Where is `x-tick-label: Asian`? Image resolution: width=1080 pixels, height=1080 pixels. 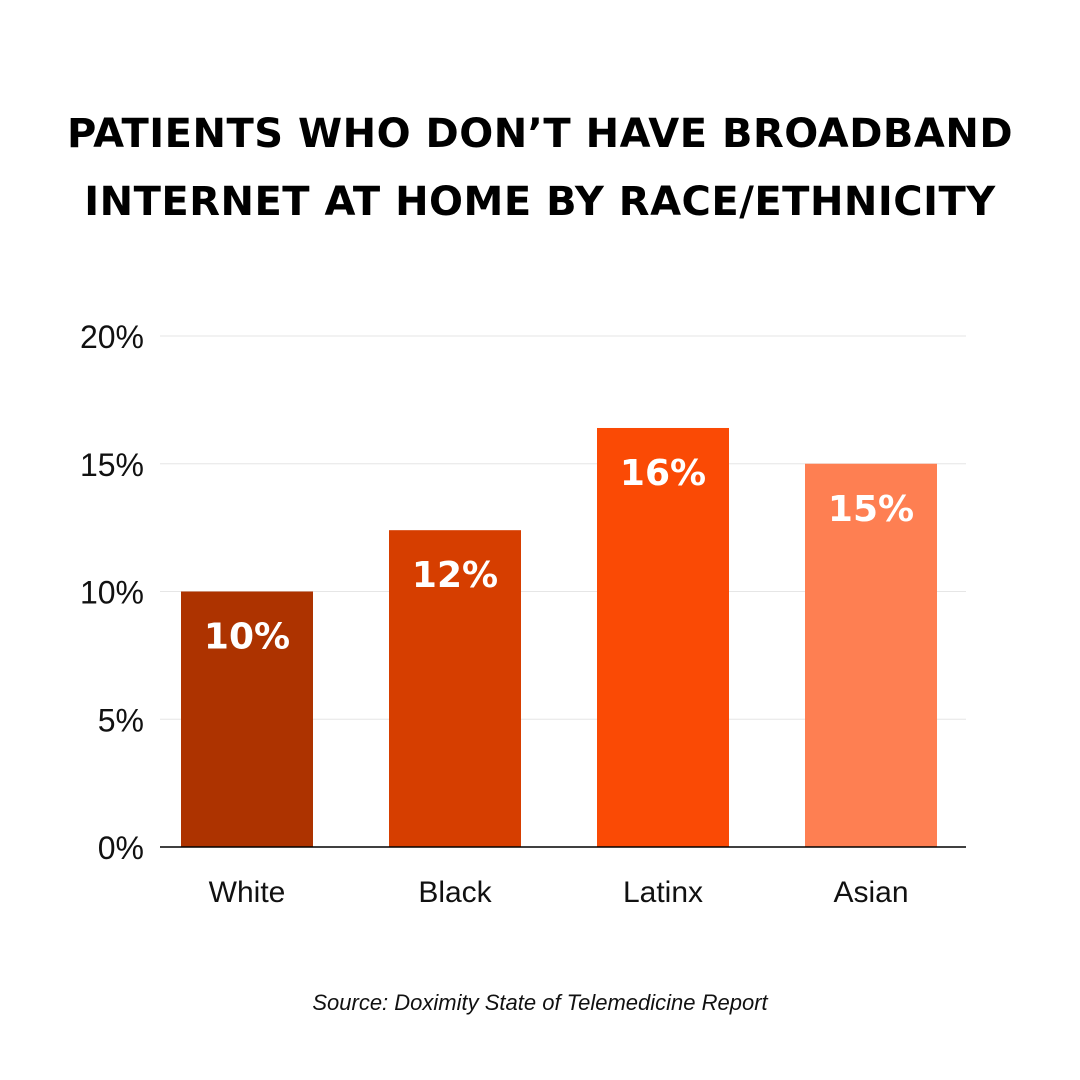
x-tick-label: Asian is located at coordinates (870, 892).